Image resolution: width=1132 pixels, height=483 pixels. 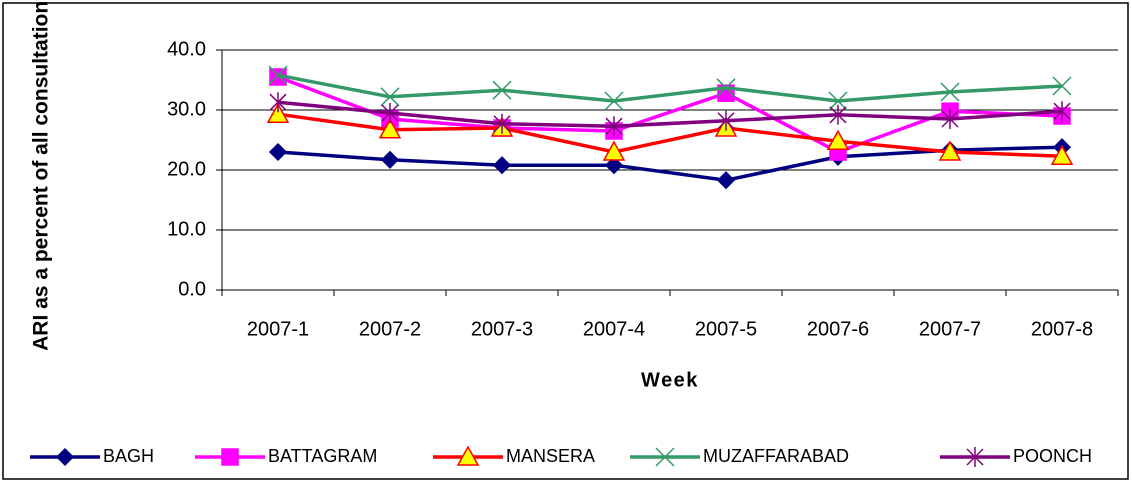 I want to click on y-tick-label: 30.0, so click(x=186, y=109).